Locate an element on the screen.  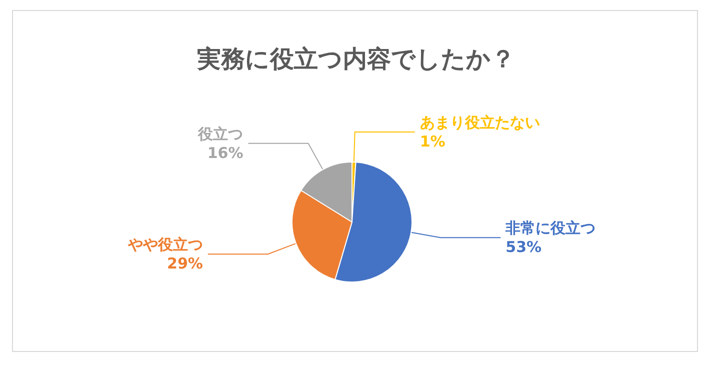
data-label: 29% is located at coordinates (185, 263).